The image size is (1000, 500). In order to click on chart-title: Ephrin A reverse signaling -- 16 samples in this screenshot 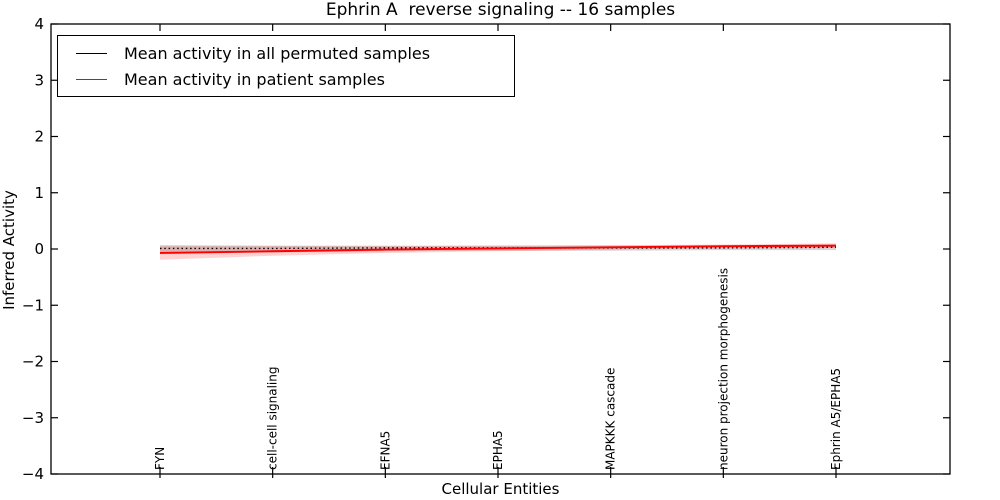, I will do `click(500, 10)`.